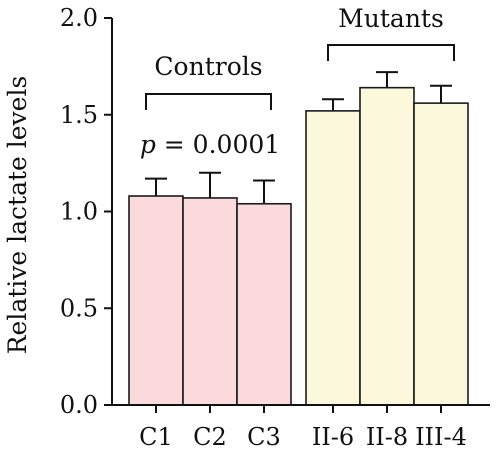 The height and width of the screenshot is (461, 500). Describe the element at coordinates (300, 57) in the screenshot. I see `group-brackets: Controls Mutants` at that location.